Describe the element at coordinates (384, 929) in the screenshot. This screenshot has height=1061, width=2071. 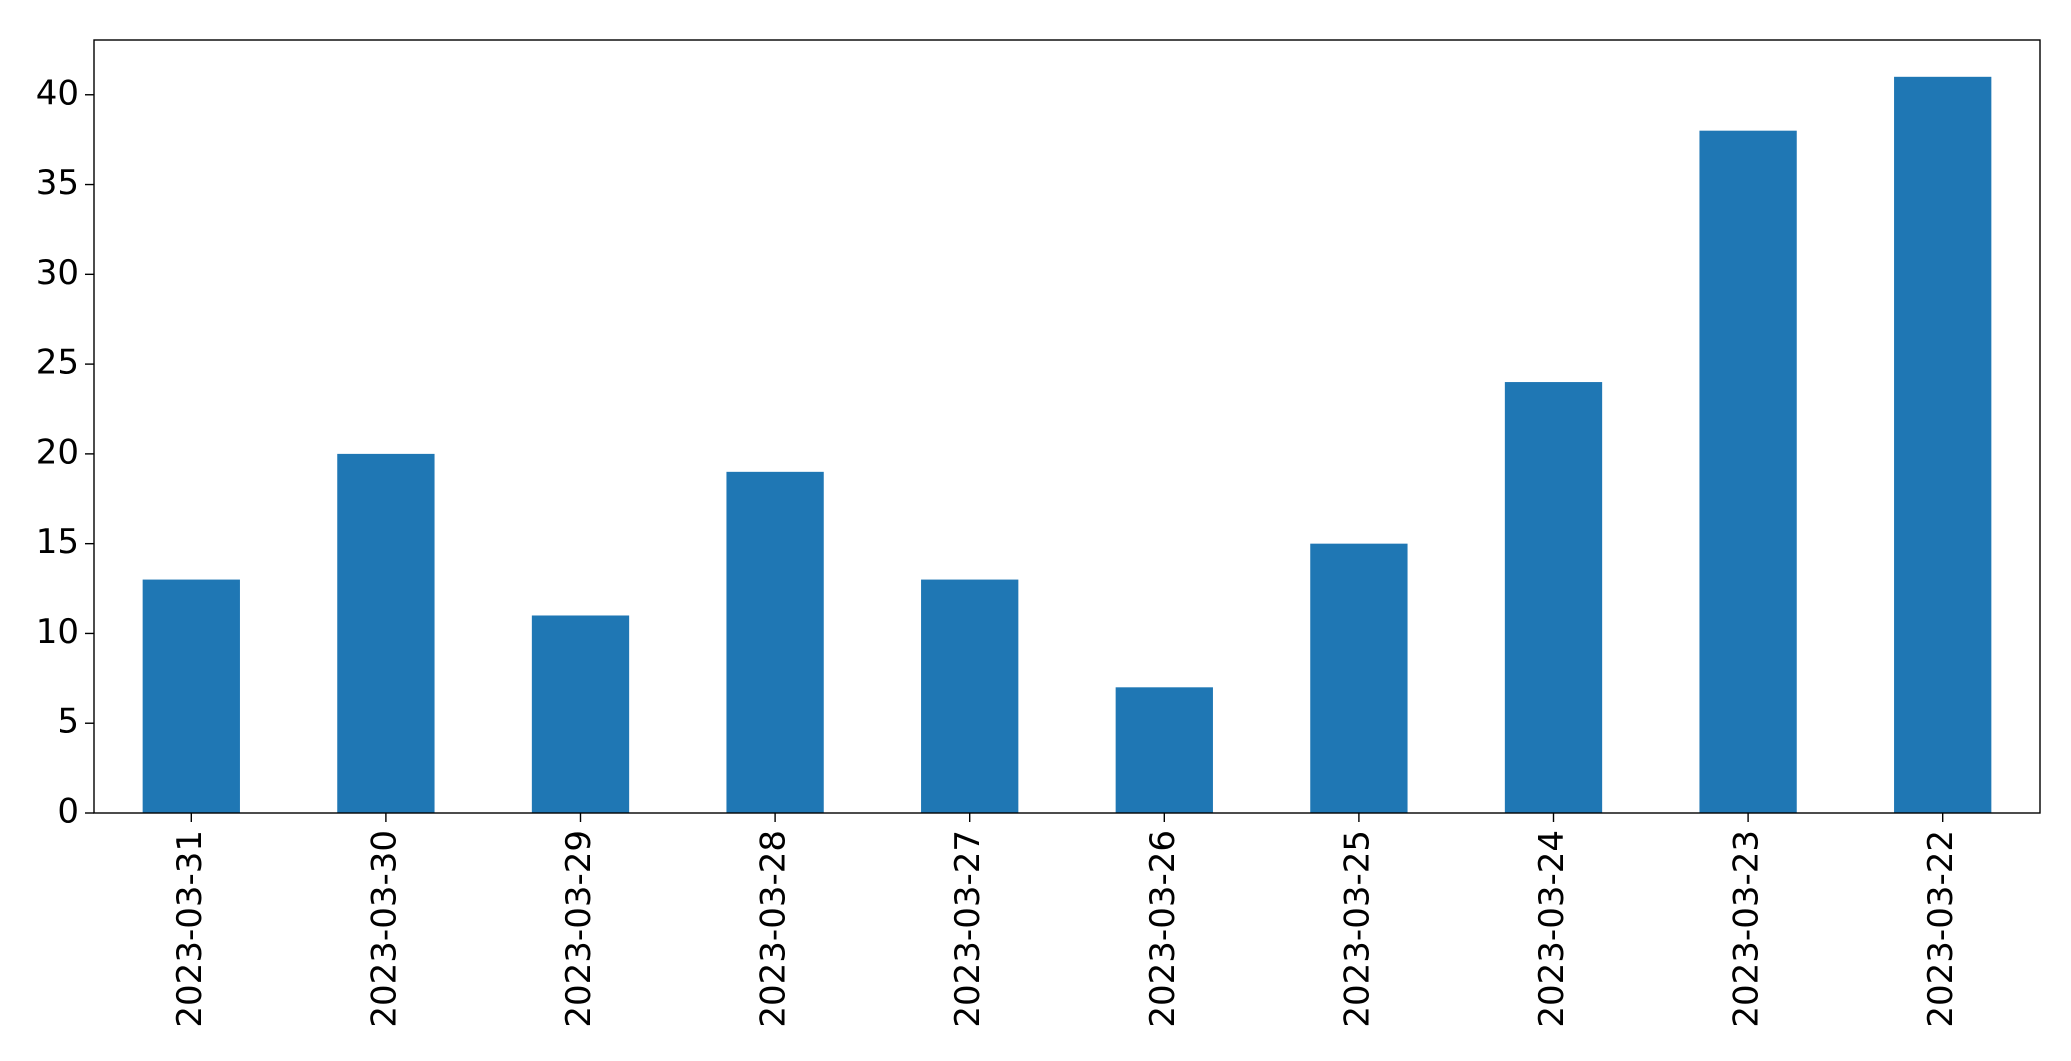
I see `x-tick-label: 2023-03-30` at that location.